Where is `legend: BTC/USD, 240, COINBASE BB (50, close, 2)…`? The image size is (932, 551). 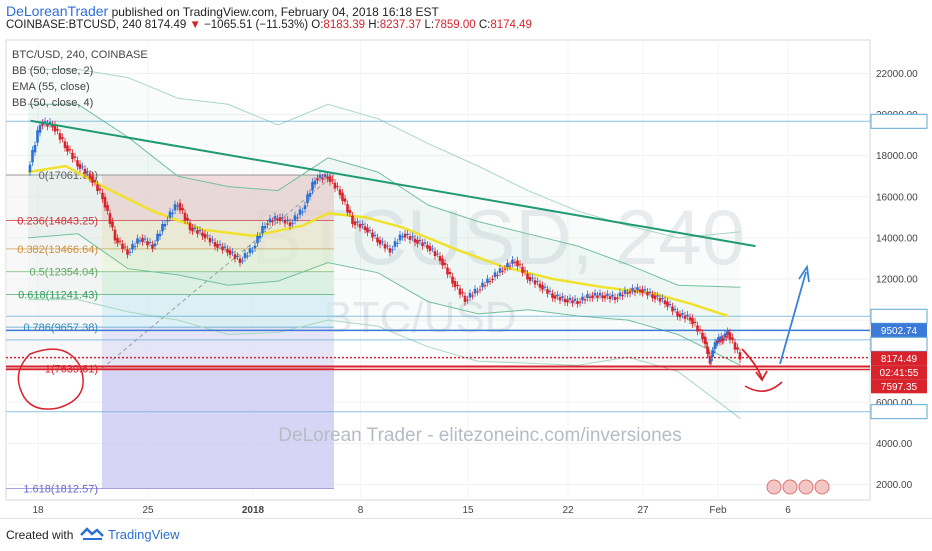
legend: BTC/USD, 240, COINBASE BB (50, close, 2)… is located at coordinates (80, 79).